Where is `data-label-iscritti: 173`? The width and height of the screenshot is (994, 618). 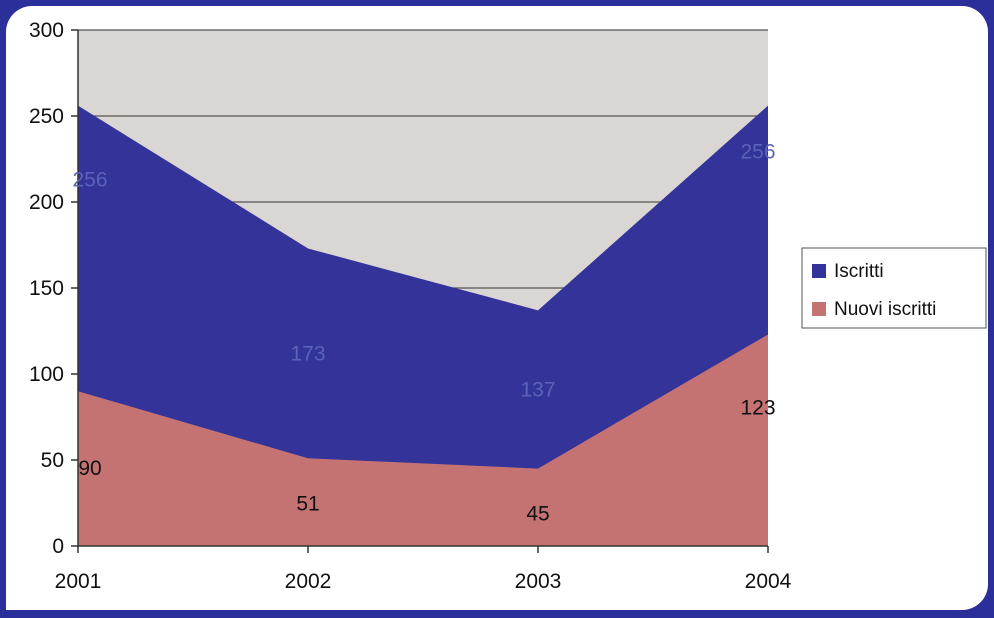
data-label-iscritti: 173 is located at coordinates (307, 353).